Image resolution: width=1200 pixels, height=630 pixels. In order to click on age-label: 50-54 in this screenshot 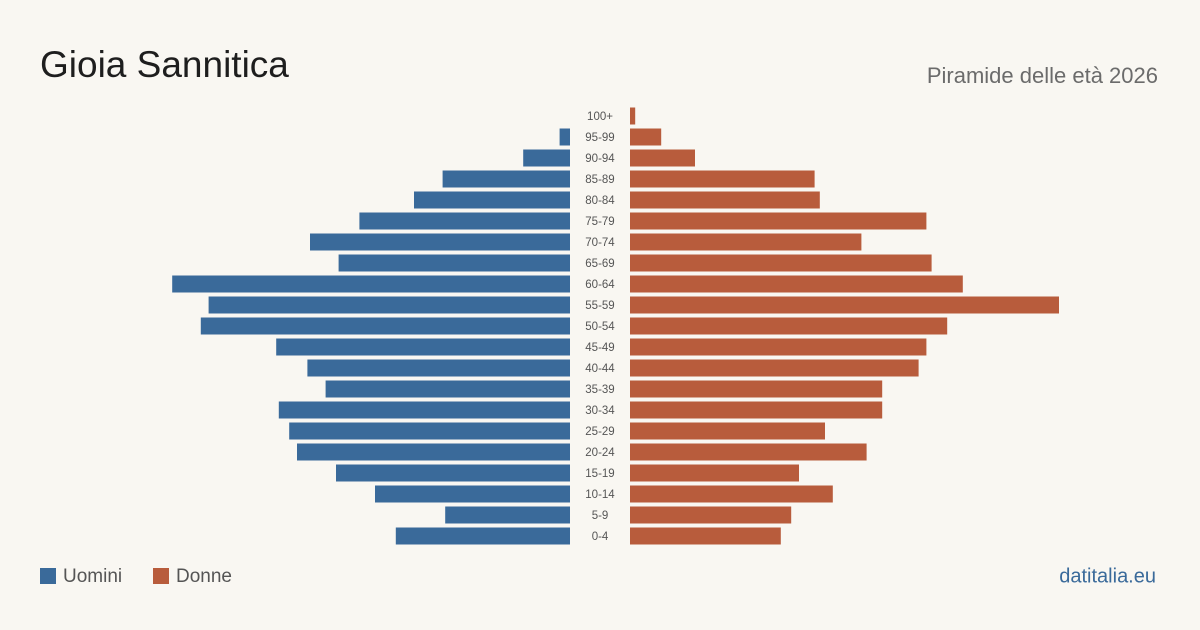, I will do `click(600, 327)`.